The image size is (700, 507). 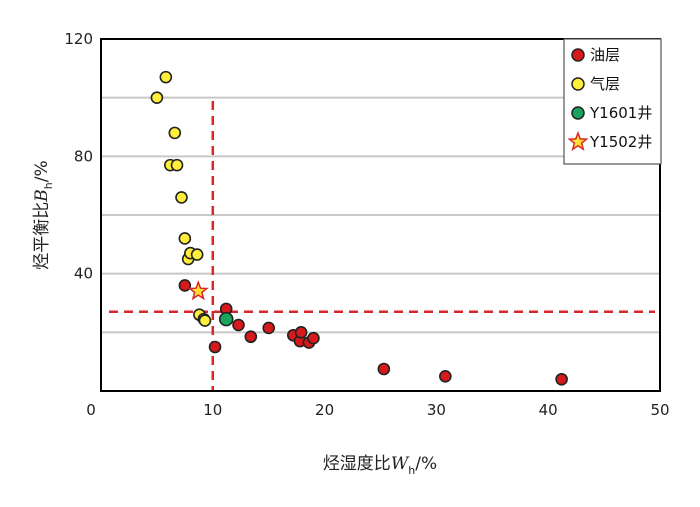 What do you see at coordinates (78, 39) in the screenshot?
I see `y-tick-label-120: 120` at bounding box center [78, 39].